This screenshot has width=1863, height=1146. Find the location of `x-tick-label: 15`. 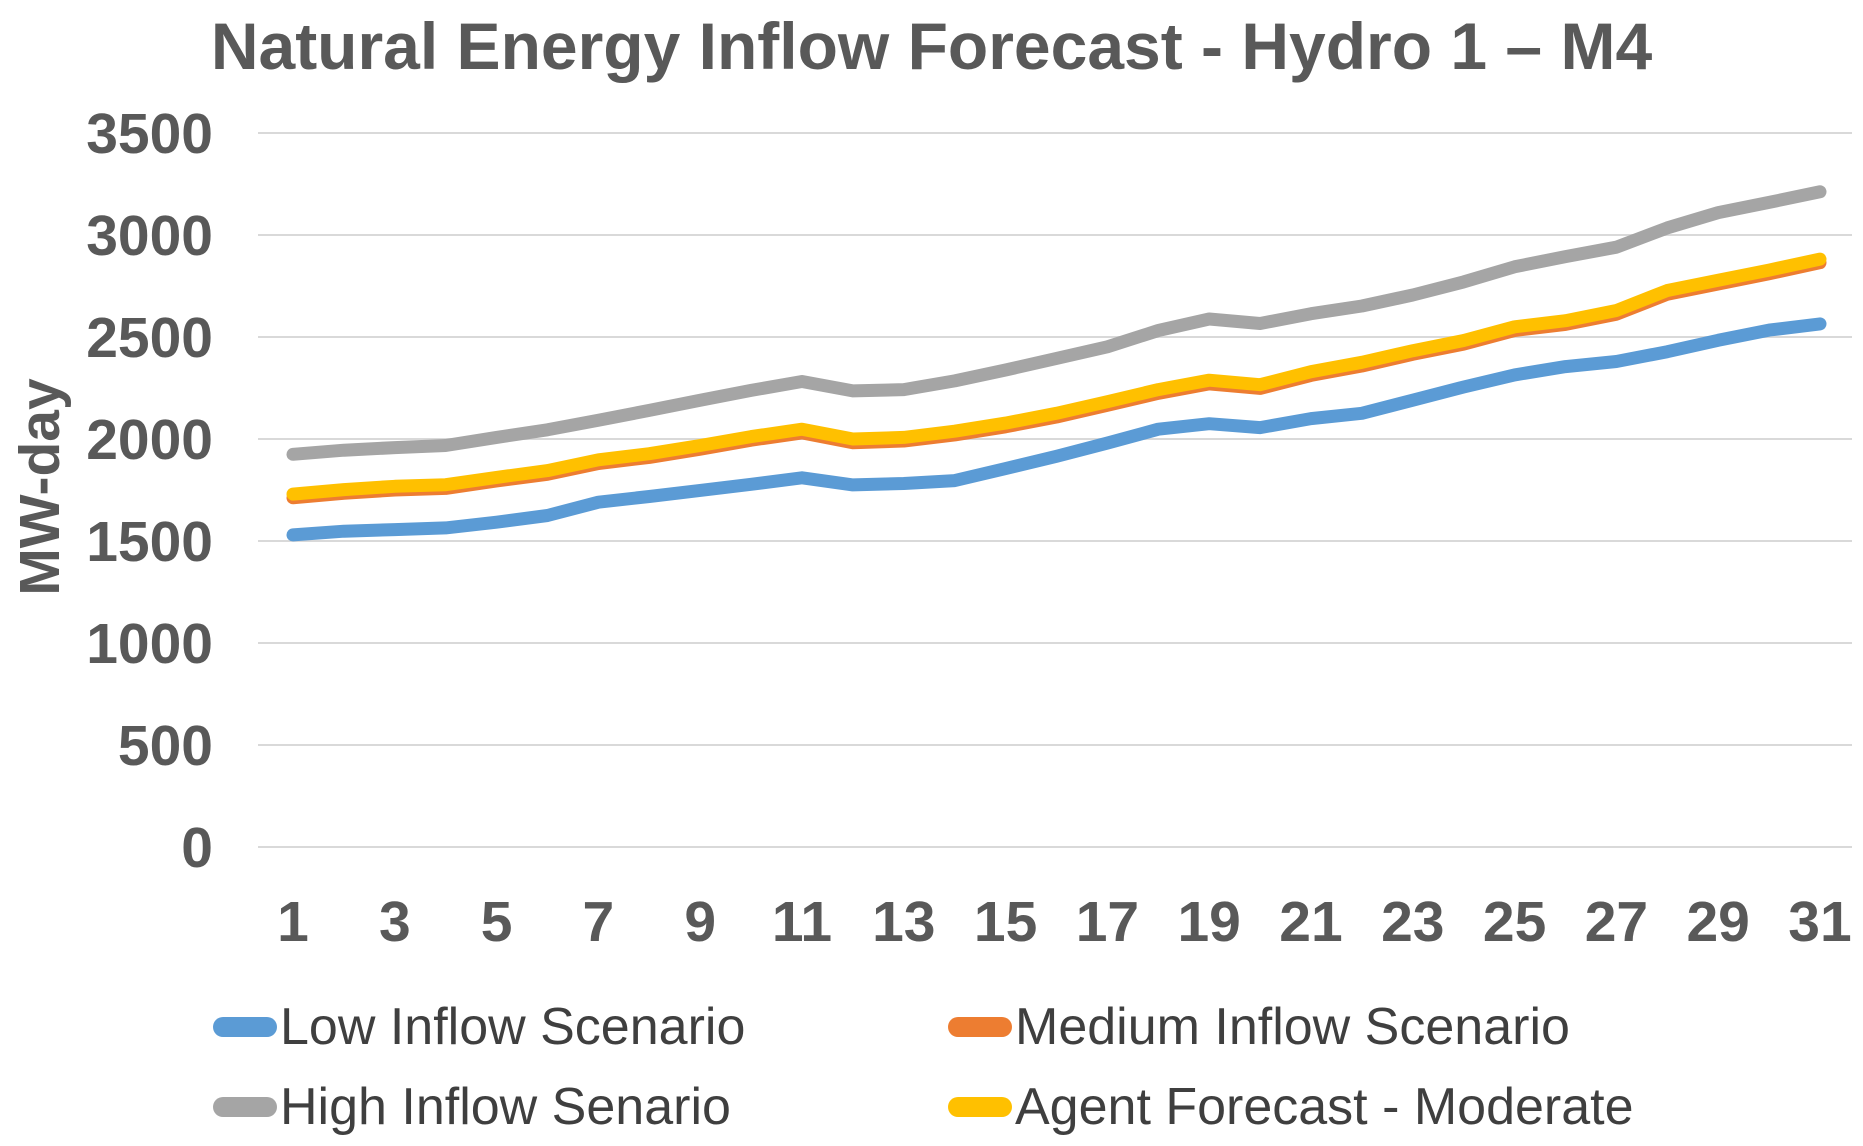

x-tick-label: 15 is located at coordinates (1005, 922).